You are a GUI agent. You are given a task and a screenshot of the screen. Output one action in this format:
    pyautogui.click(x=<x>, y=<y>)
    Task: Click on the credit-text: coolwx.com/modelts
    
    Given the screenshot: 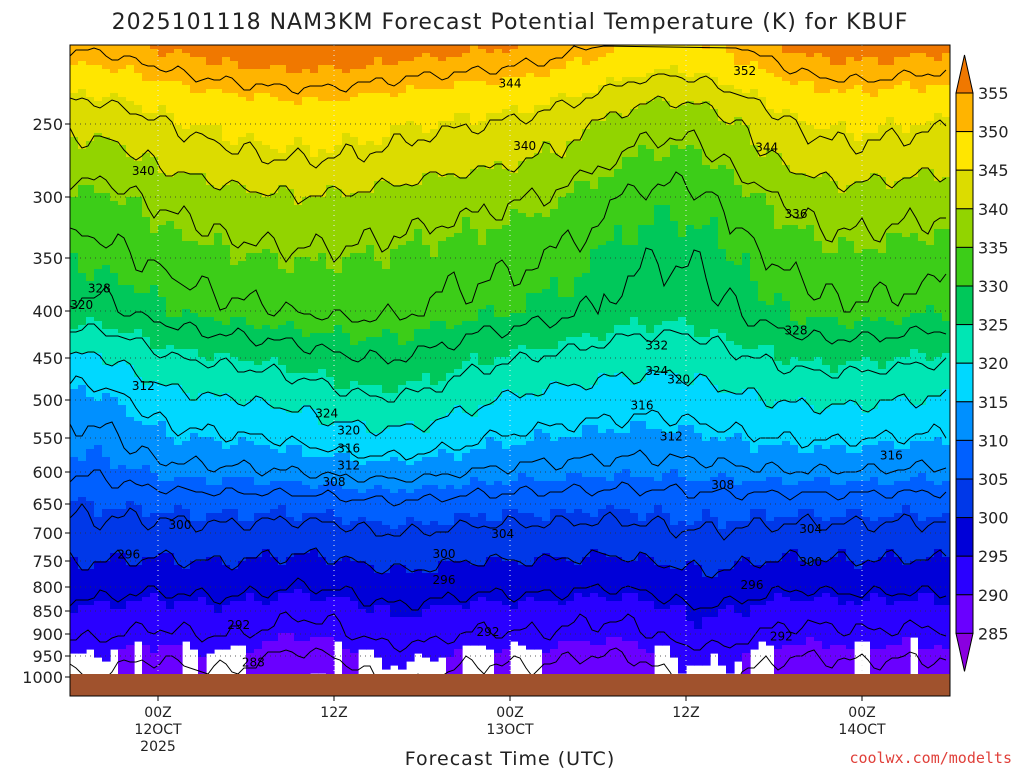 What is the action you would take?
    pyautogui.click(x=930, y=758)
    